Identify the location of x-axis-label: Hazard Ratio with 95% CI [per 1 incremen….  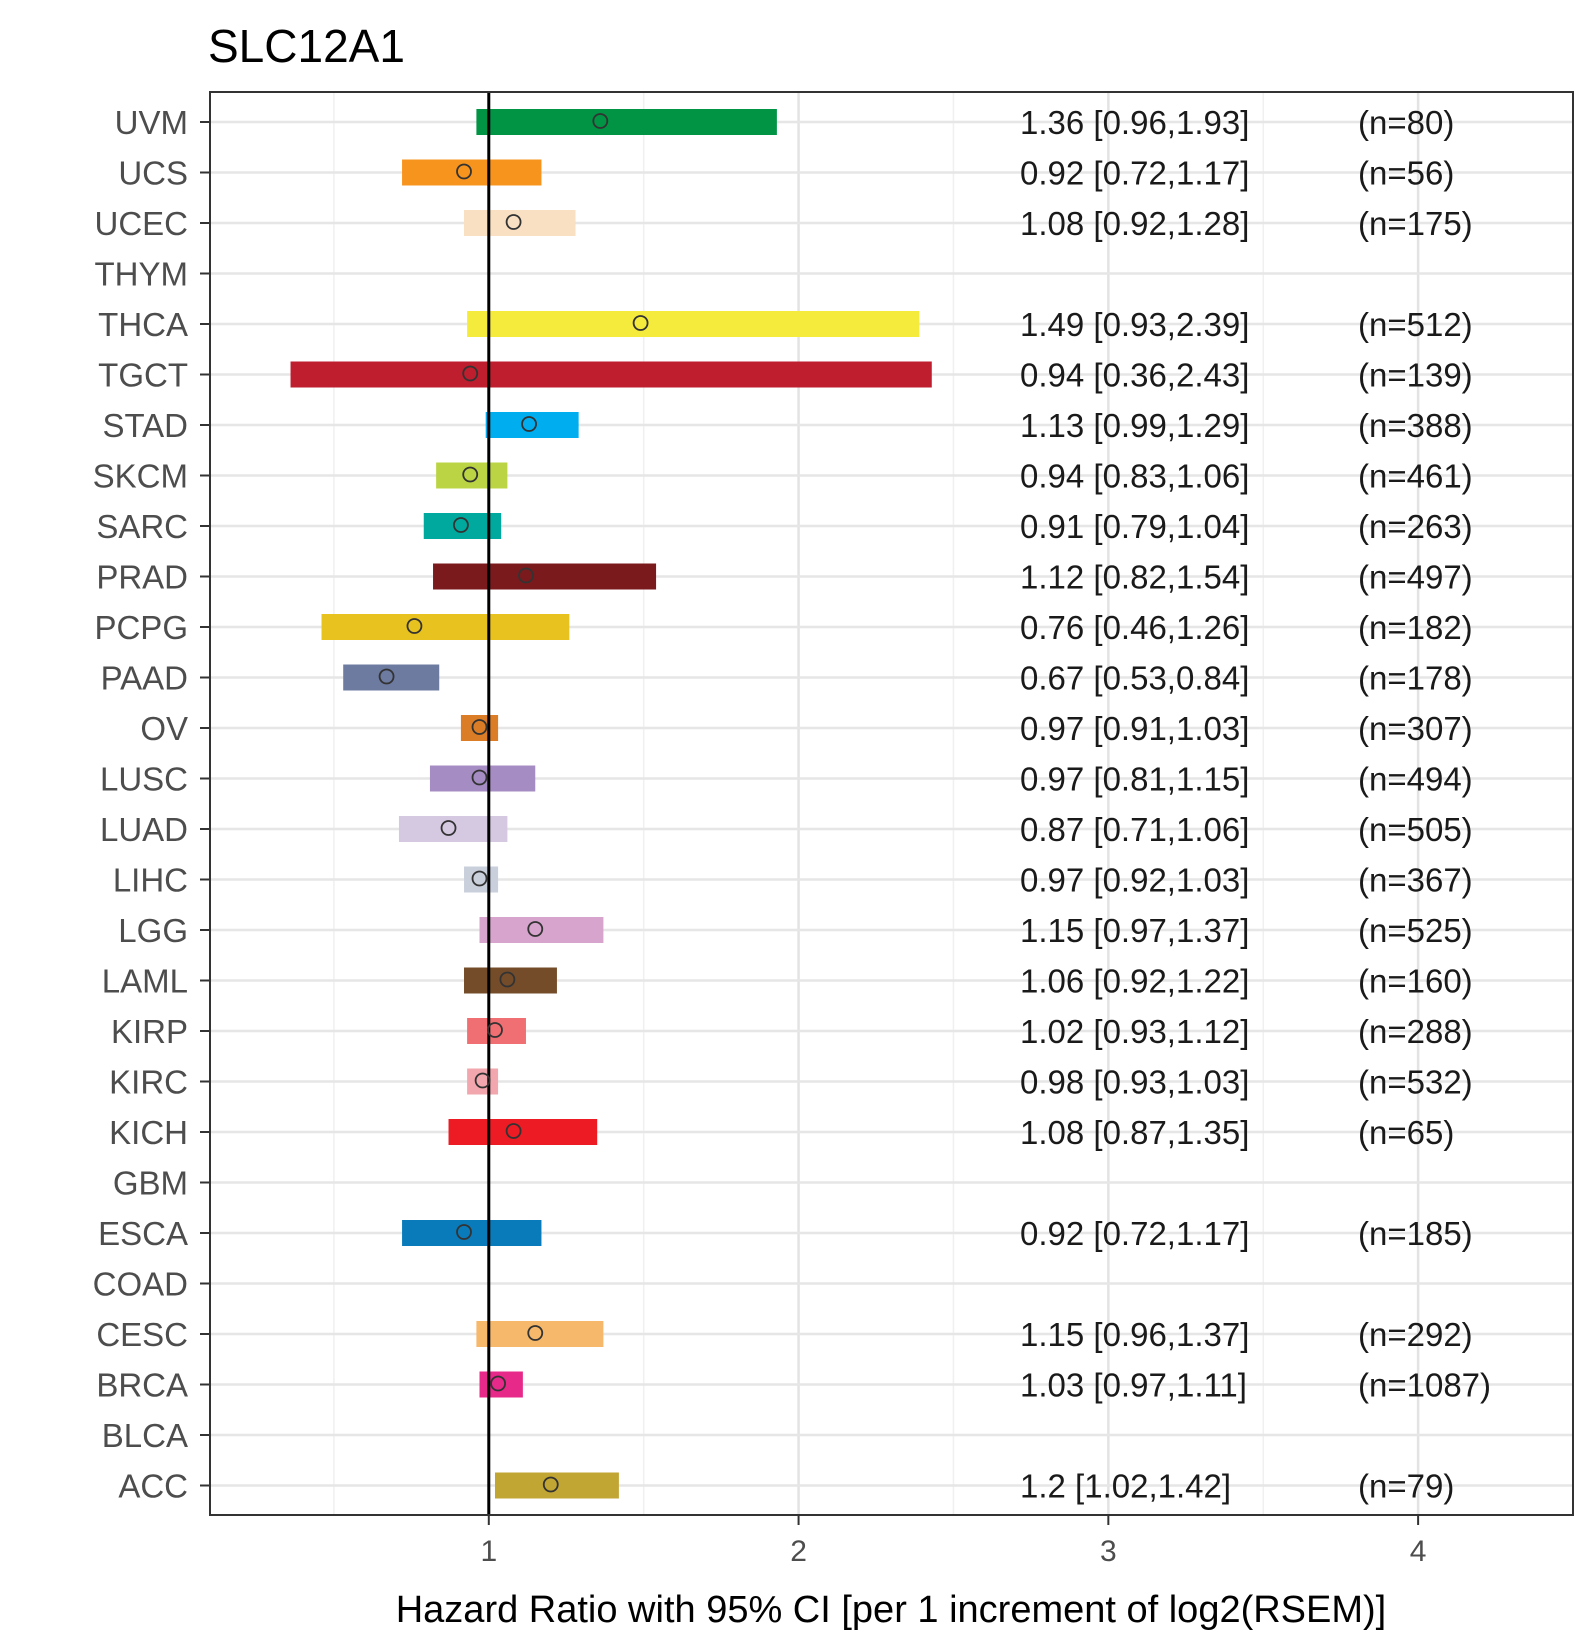
(891, 1610).